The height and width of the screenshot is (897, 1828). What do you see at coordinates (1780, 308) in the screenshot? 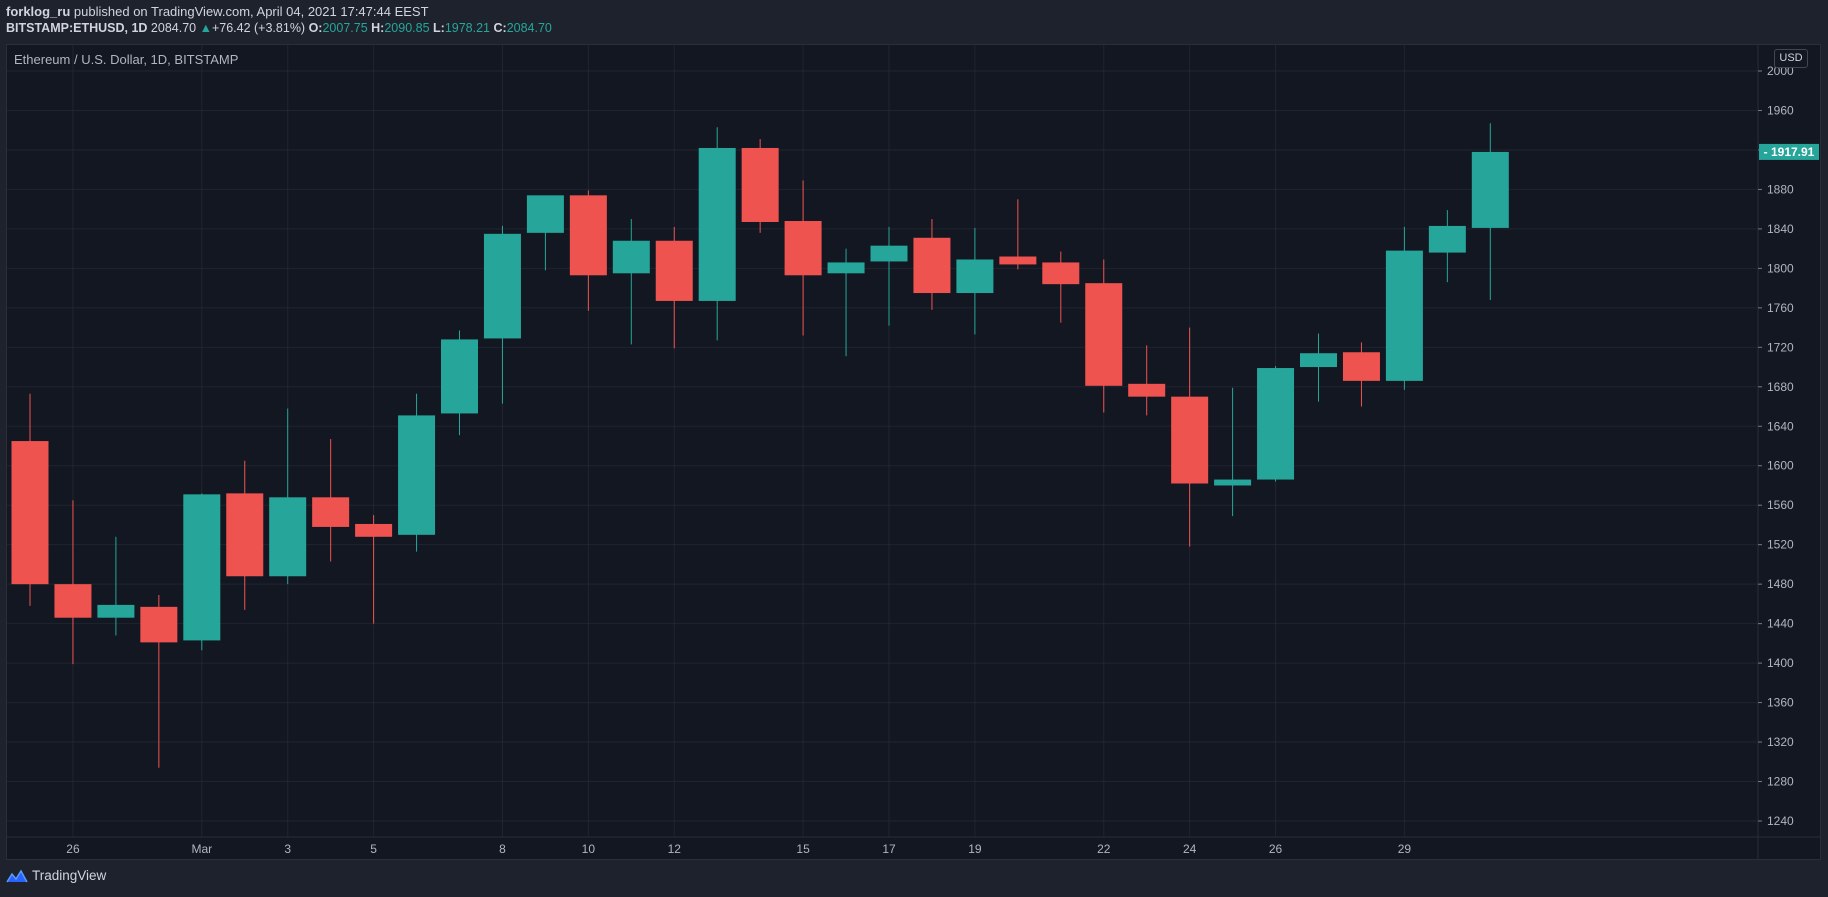
I see `price-tick-label: 1760` at bounding box center [1780, 308].